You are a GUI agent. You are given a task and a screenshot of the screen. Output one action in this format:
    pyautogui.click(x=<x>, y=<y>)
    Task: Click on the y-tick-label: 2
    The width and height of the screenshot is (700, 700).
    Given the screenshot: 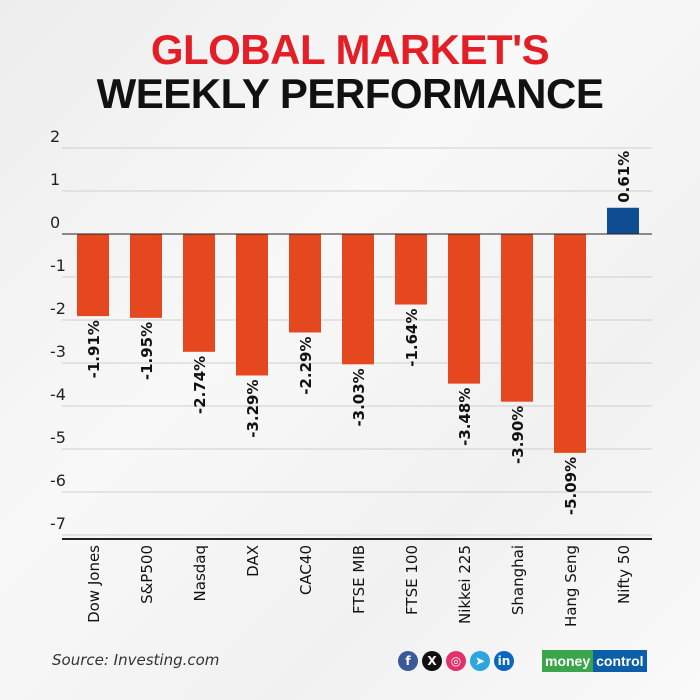 What is the action you would take?
    pyautogui.click(x=55, y=136)
    